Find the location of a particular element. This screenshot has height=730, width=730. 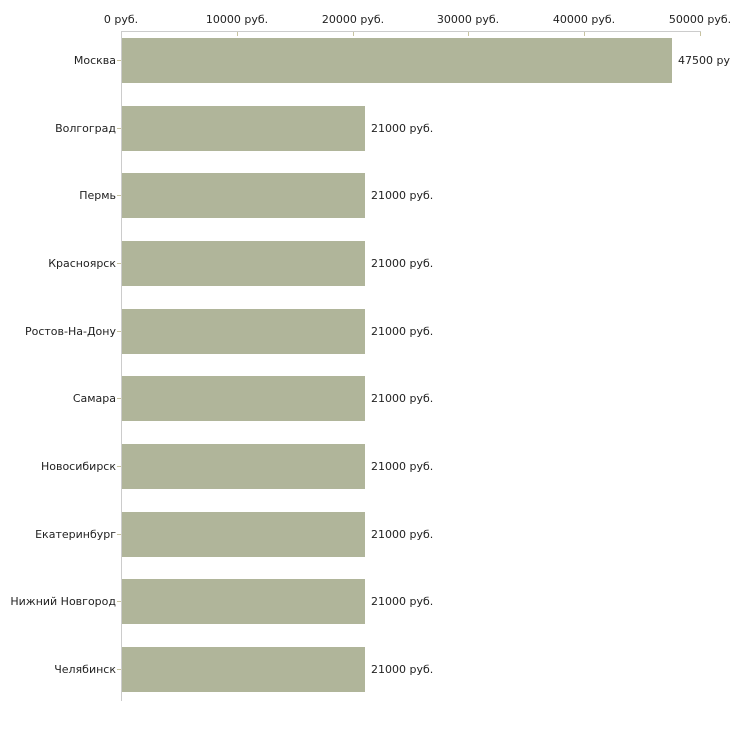

category-label: Ростов-На-Дону is located at coordinates (70, 331).